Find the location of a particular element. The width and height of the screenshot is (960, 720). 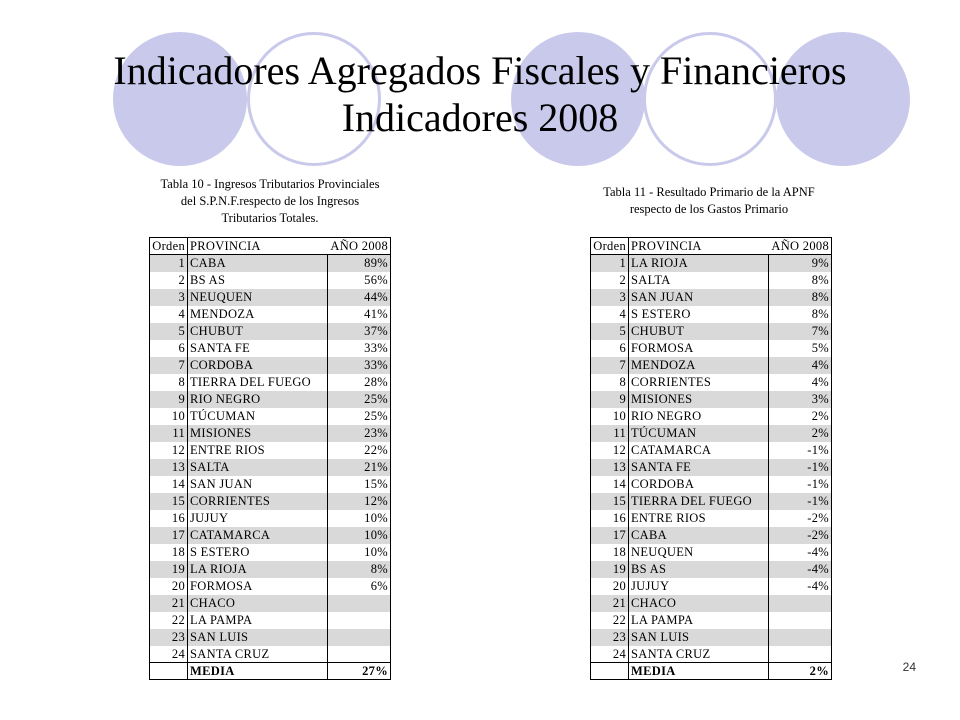

table-row: 11 MISIONES 23% is located at coordinates (270, 433).